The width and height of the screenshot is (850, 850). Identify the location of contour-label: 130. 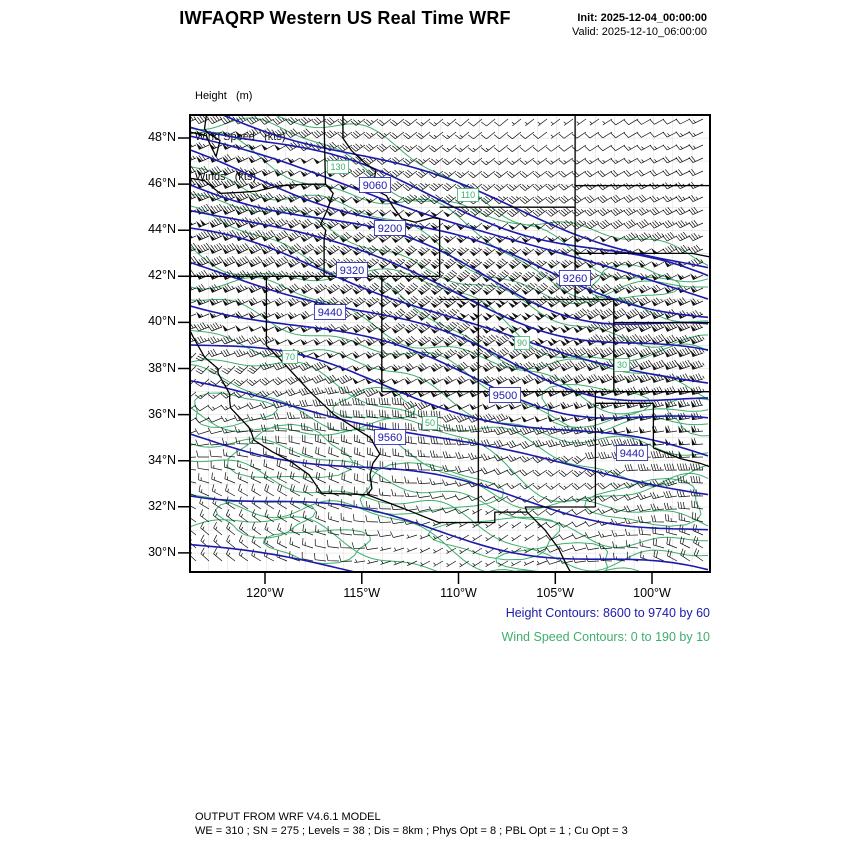
(337, 167).